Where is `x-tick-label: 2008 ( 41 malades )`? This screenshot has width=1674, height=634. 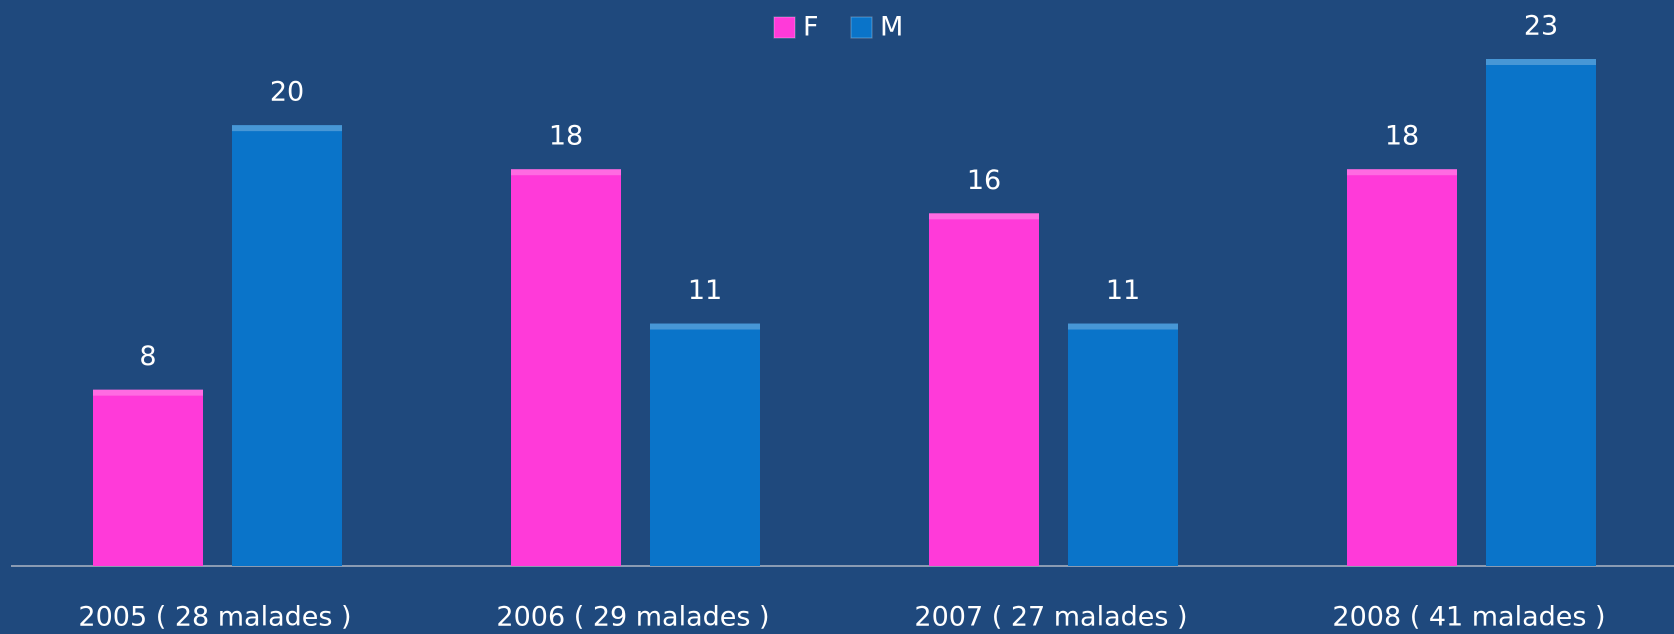
x-tick-label: 2008 ( 41 malades ) is located at coordinates (1468, 617).